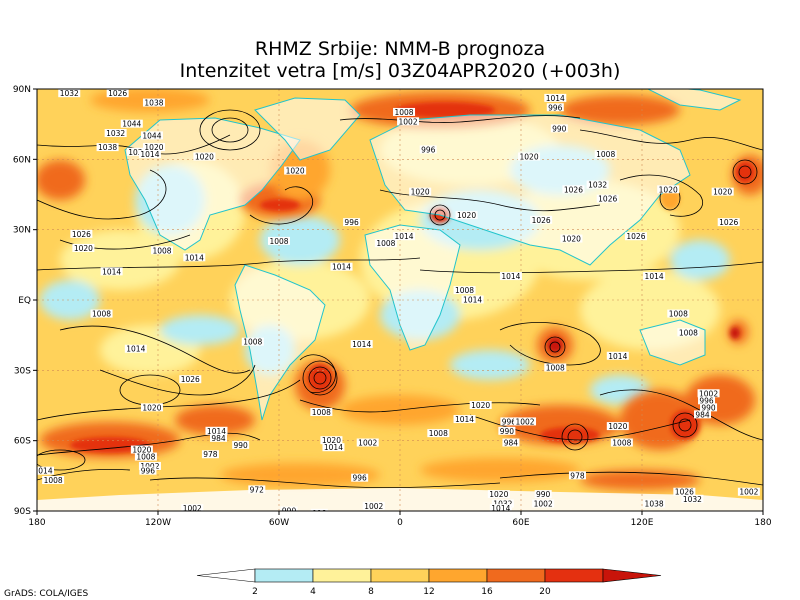 The width and height of the screenshot is (800, 600). Describe the element at coordinates (22, 90) in the screenshot. I see `lat-tick-label: 90N` at that location.